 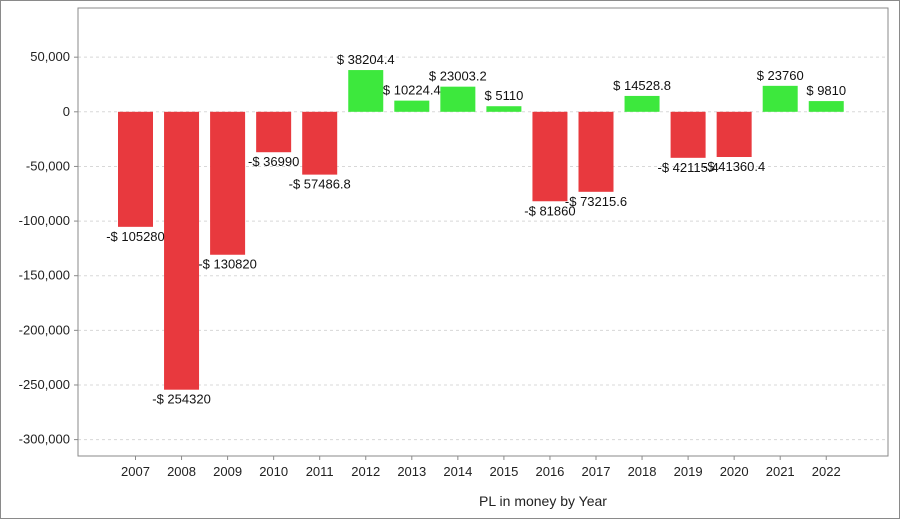 I want to click on x-tick-label: 2020, so click(x=734, y=471).